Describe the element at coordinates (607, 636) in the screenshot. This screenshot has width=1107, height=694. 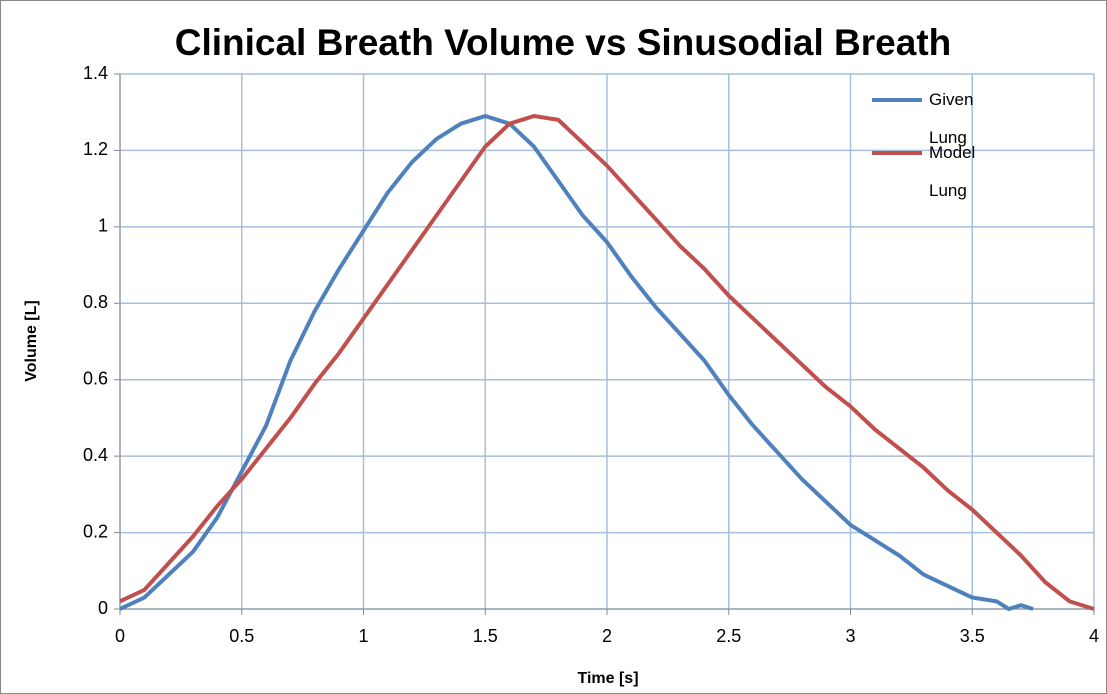
I see `x-tick-label: 2` at that location.